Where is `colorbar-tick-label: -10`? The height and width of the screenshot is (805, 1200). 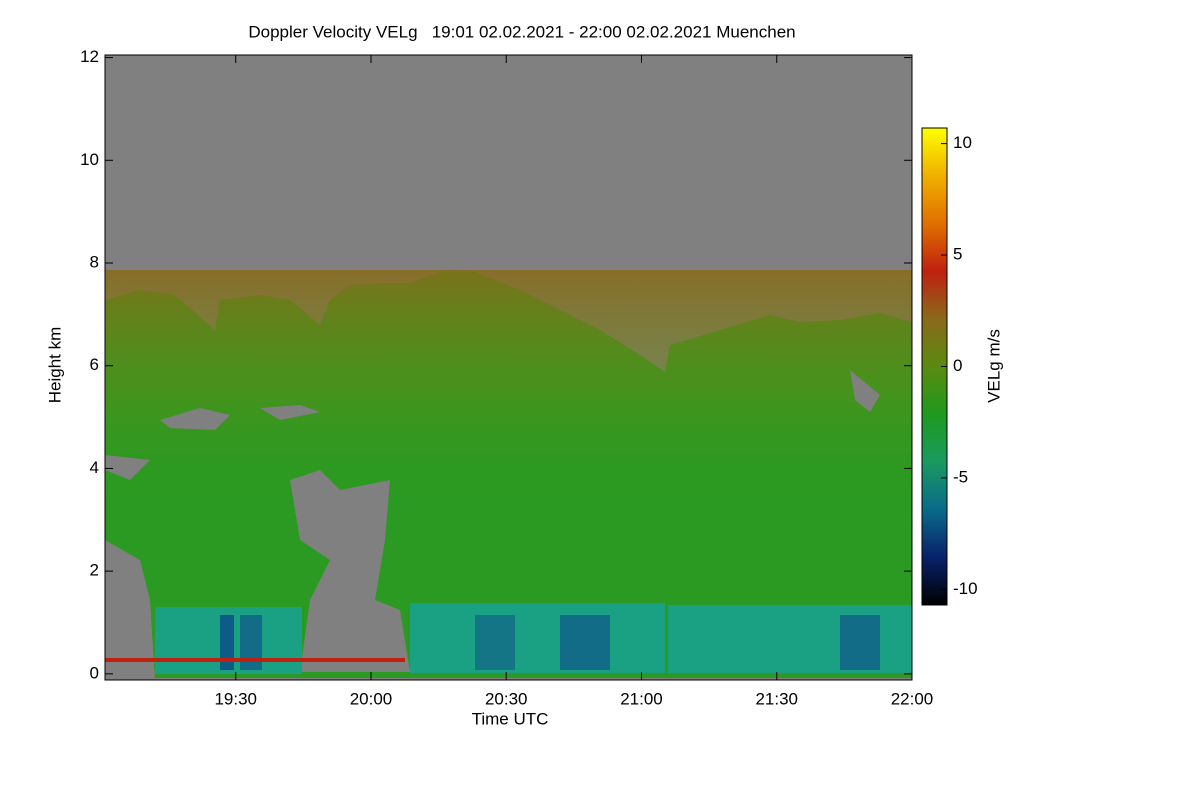
colorbar-tick-label: -10 is located at coordinates (965, 588).